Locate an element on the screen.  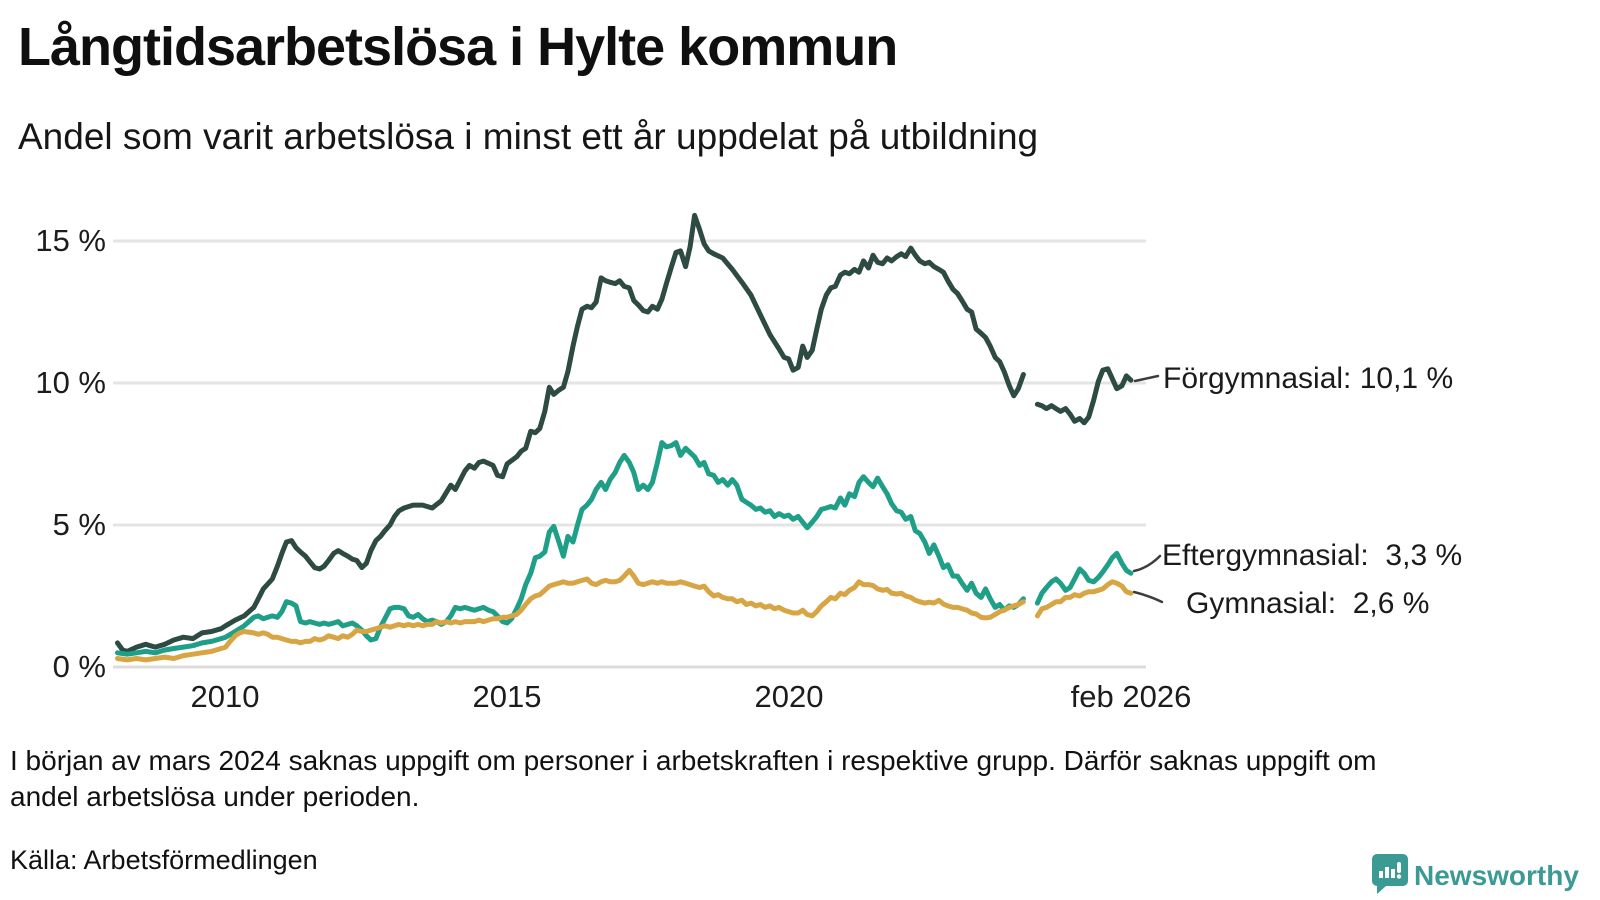
connector-eftergymnasial is located at coordinates (1147, 563).